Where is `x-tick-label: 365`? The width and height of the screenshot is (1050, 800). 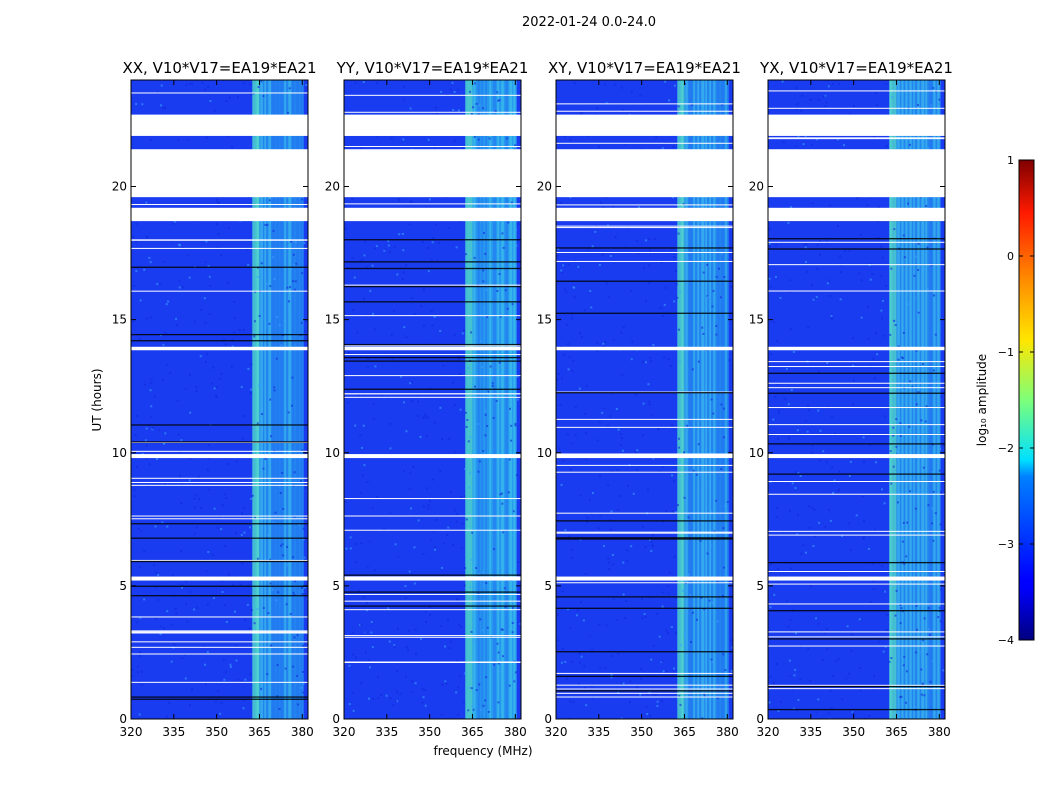 x-tick-label: 365 is located at coordinates (472, 732).